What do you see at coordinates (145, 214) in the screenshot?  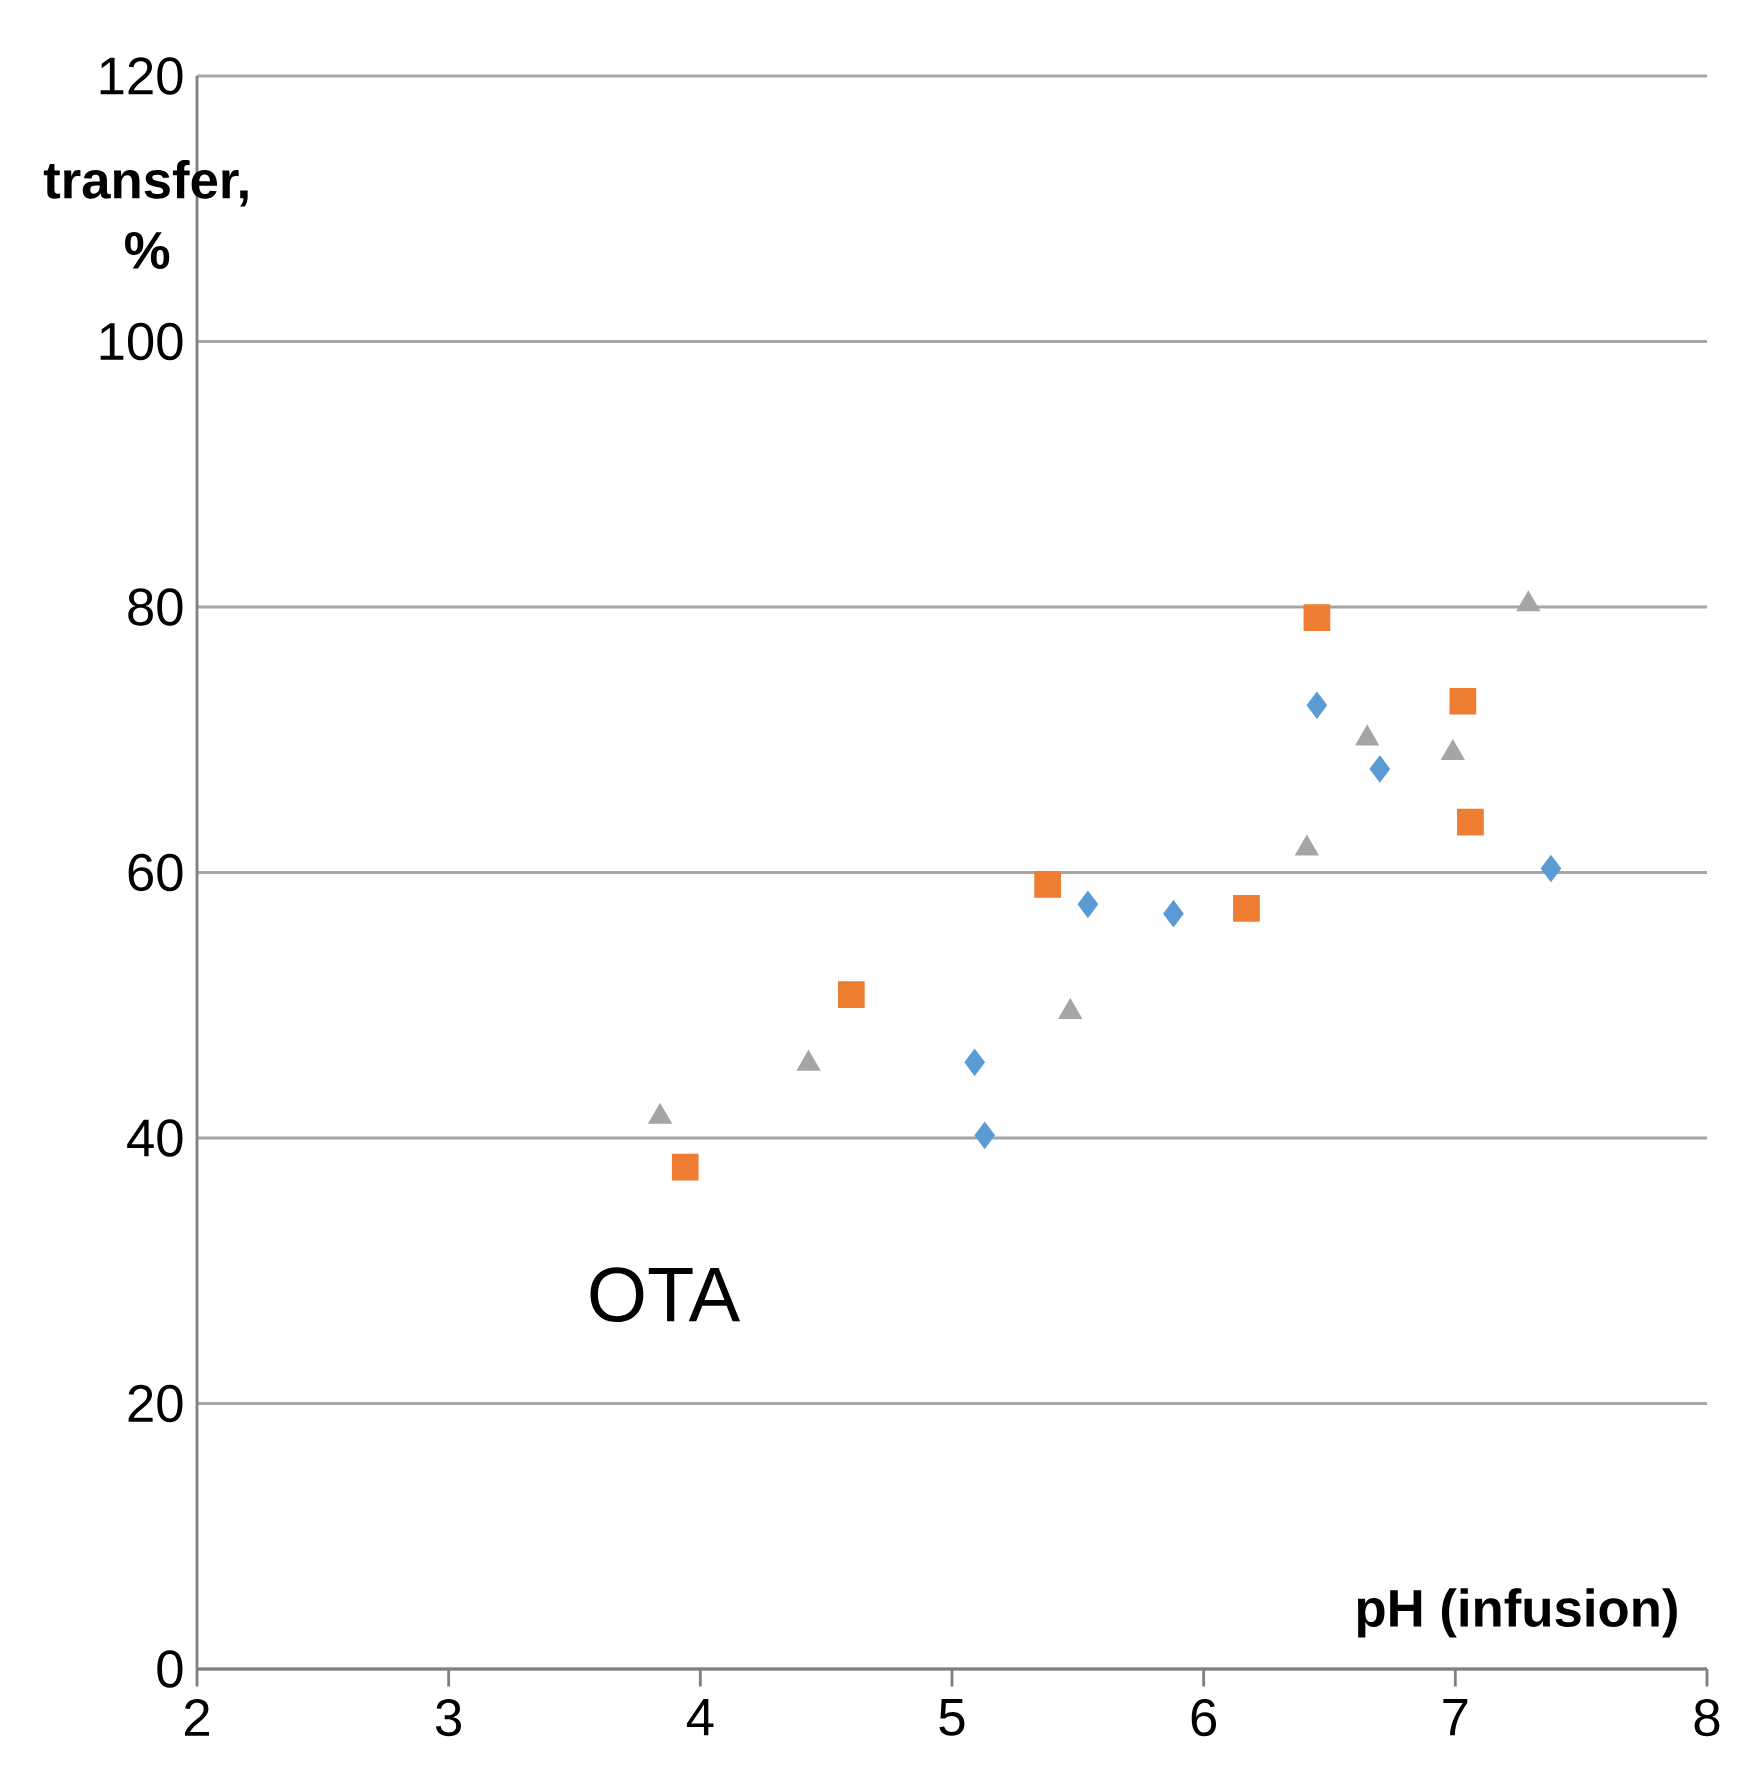 I see `y-axis-title: transfer, %` at bounding box center [145, 214].